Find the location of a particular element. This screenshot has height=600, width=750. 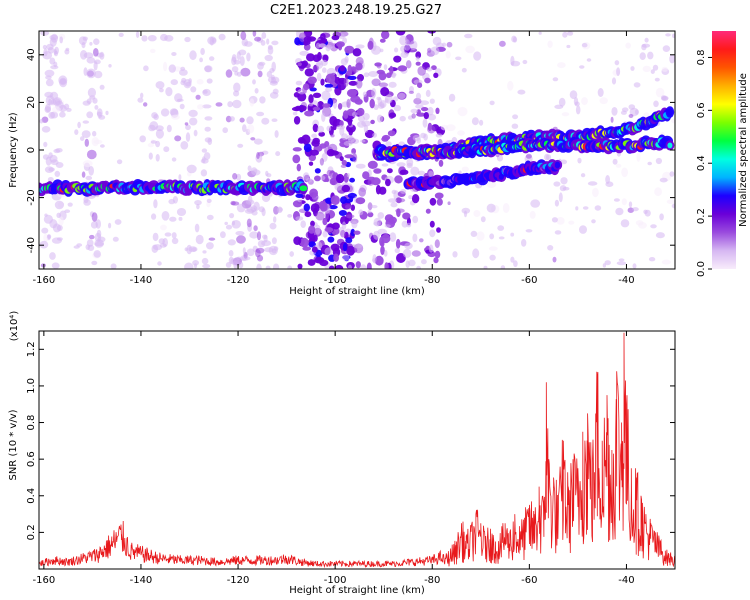

colorbar-tick-label: 0.8 is located at coordinates (701, 57).